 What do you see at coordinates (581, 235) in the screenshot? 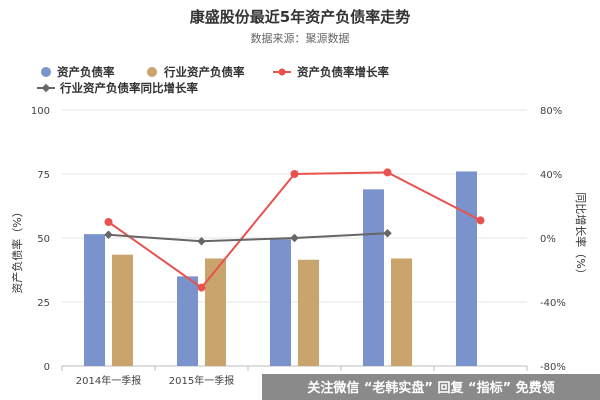
I see `y2-axis-title: 同比增长率（%）` at bounding box center [581, 235].